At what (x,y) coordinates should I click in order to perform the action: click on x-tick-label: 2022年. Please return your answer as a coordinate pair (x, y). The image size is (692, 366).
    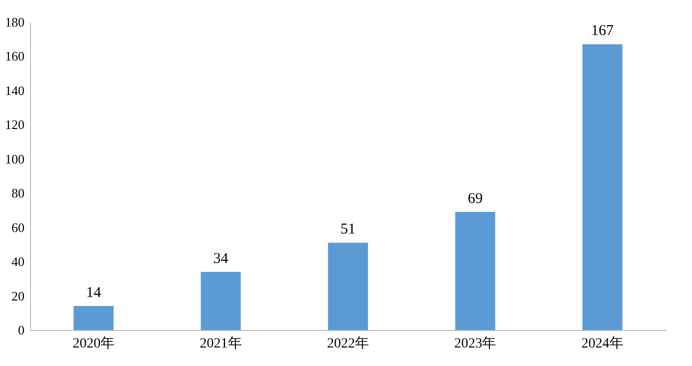
    Looking at the image, I should click on (348, 344).